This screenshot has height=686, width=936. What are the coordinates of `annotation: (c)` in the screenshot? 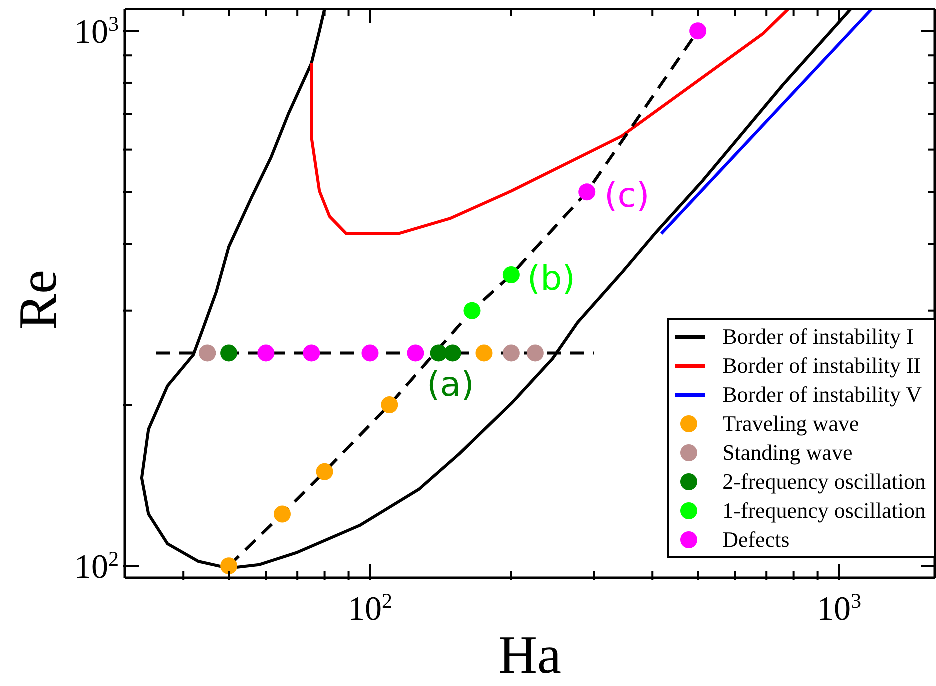 It's located at (627, 196).